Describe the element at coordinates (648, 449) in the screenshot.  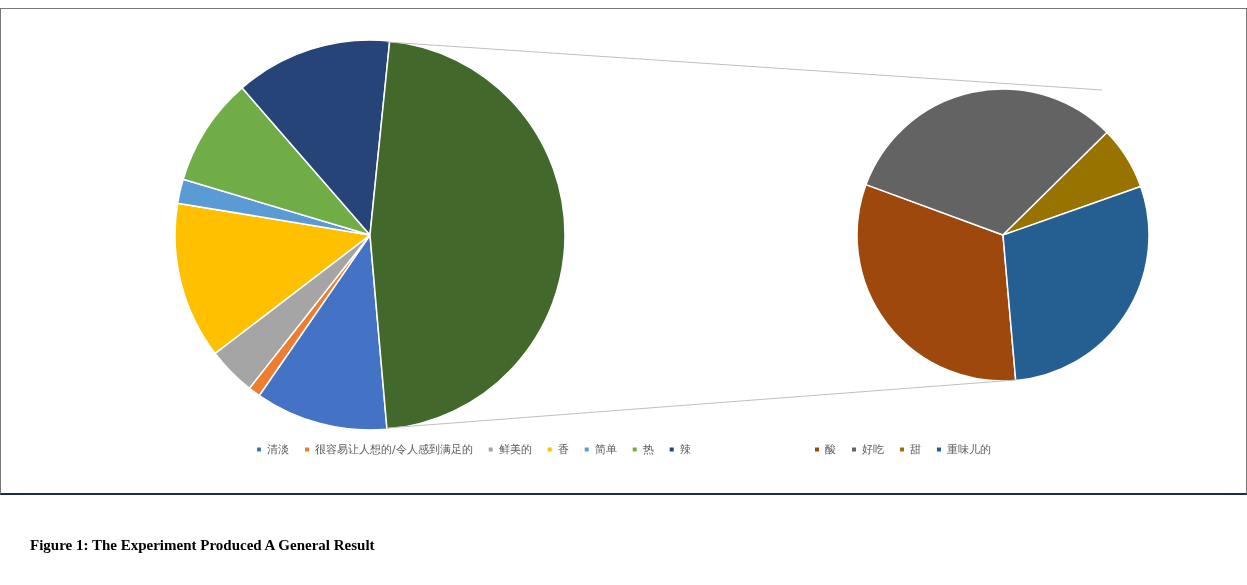
I see `legend-label: 热` at that location.